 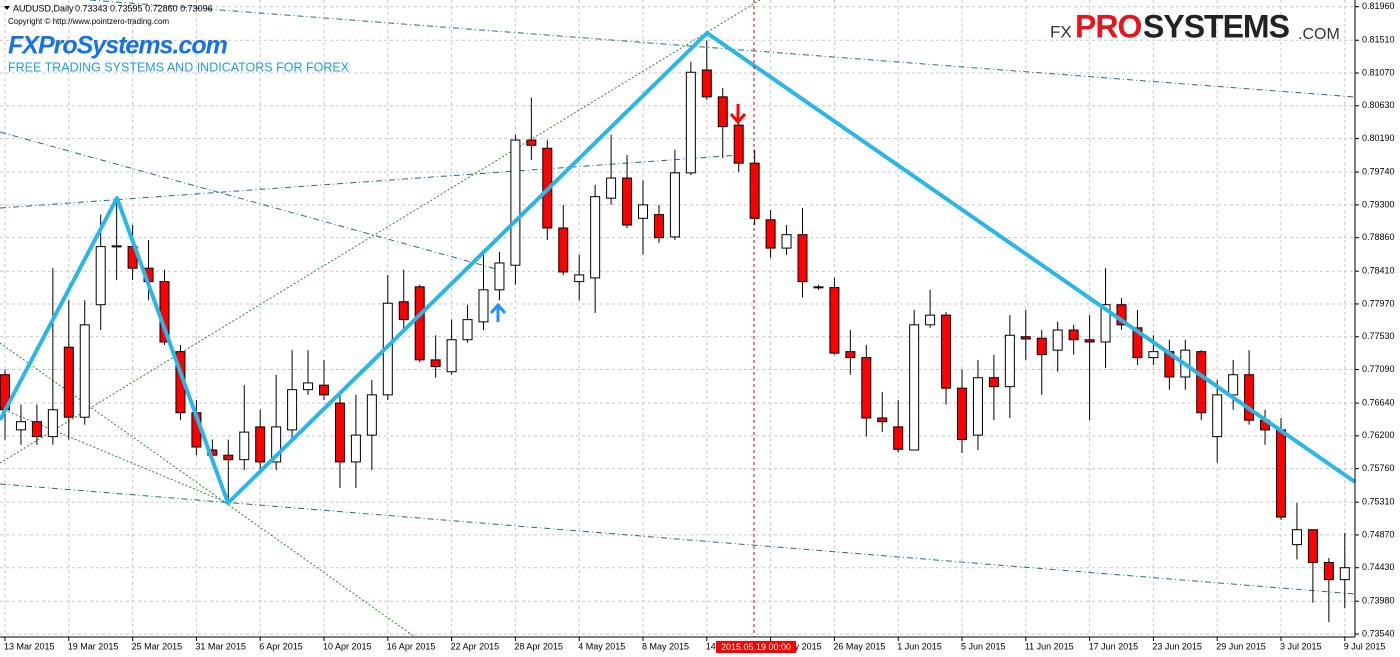 I want to click on x-tick-label: 13 Mar 2015, so click(x=29, y=646).